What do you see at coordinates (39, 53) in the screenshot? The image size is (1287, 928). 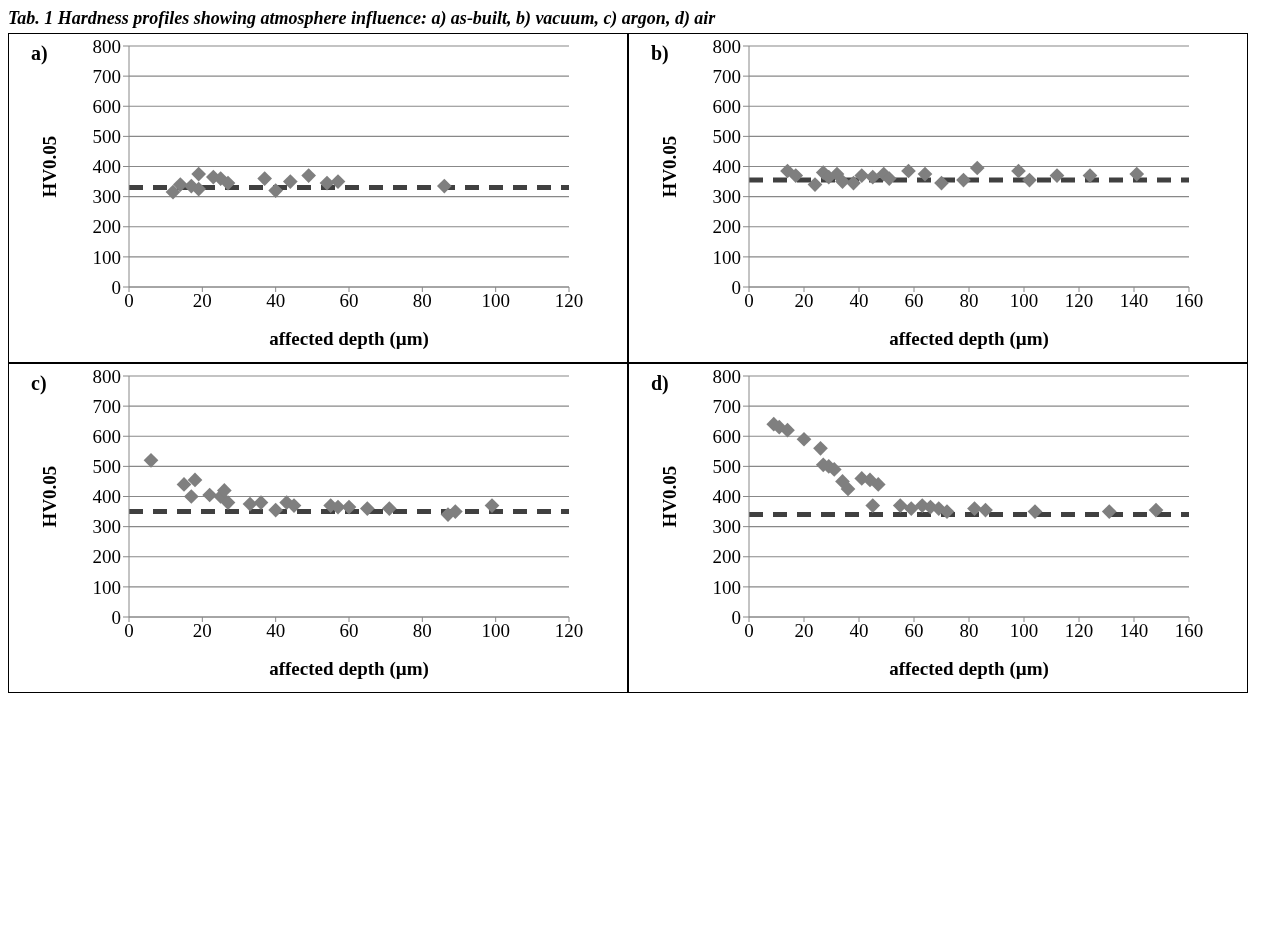 I see `chart-title: a)` at bounding box center [39, 53].